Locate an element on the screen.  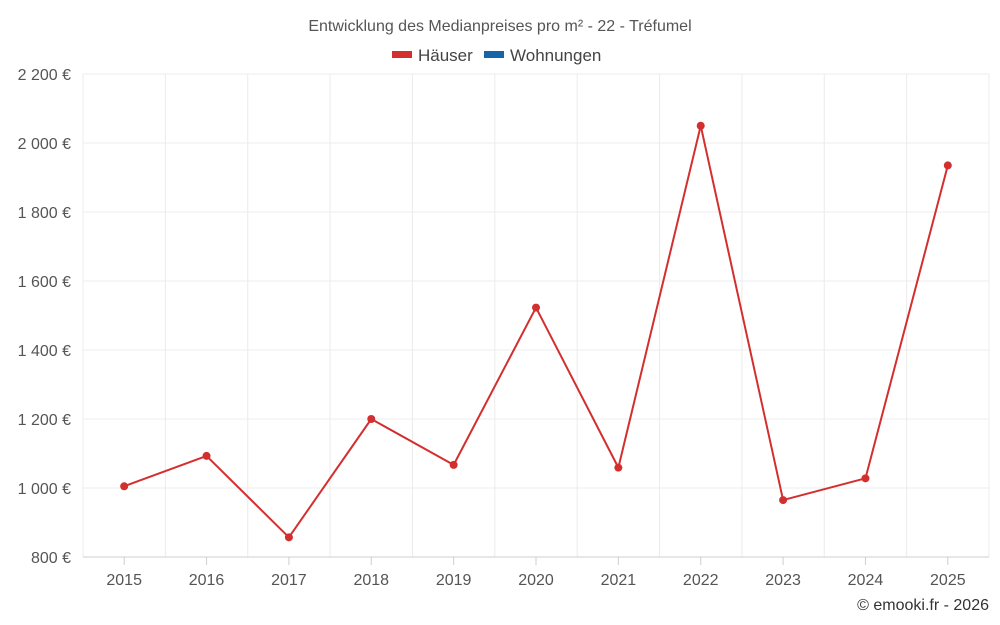
data-point-haeuser-2018 is located at coordinates (371, 419).